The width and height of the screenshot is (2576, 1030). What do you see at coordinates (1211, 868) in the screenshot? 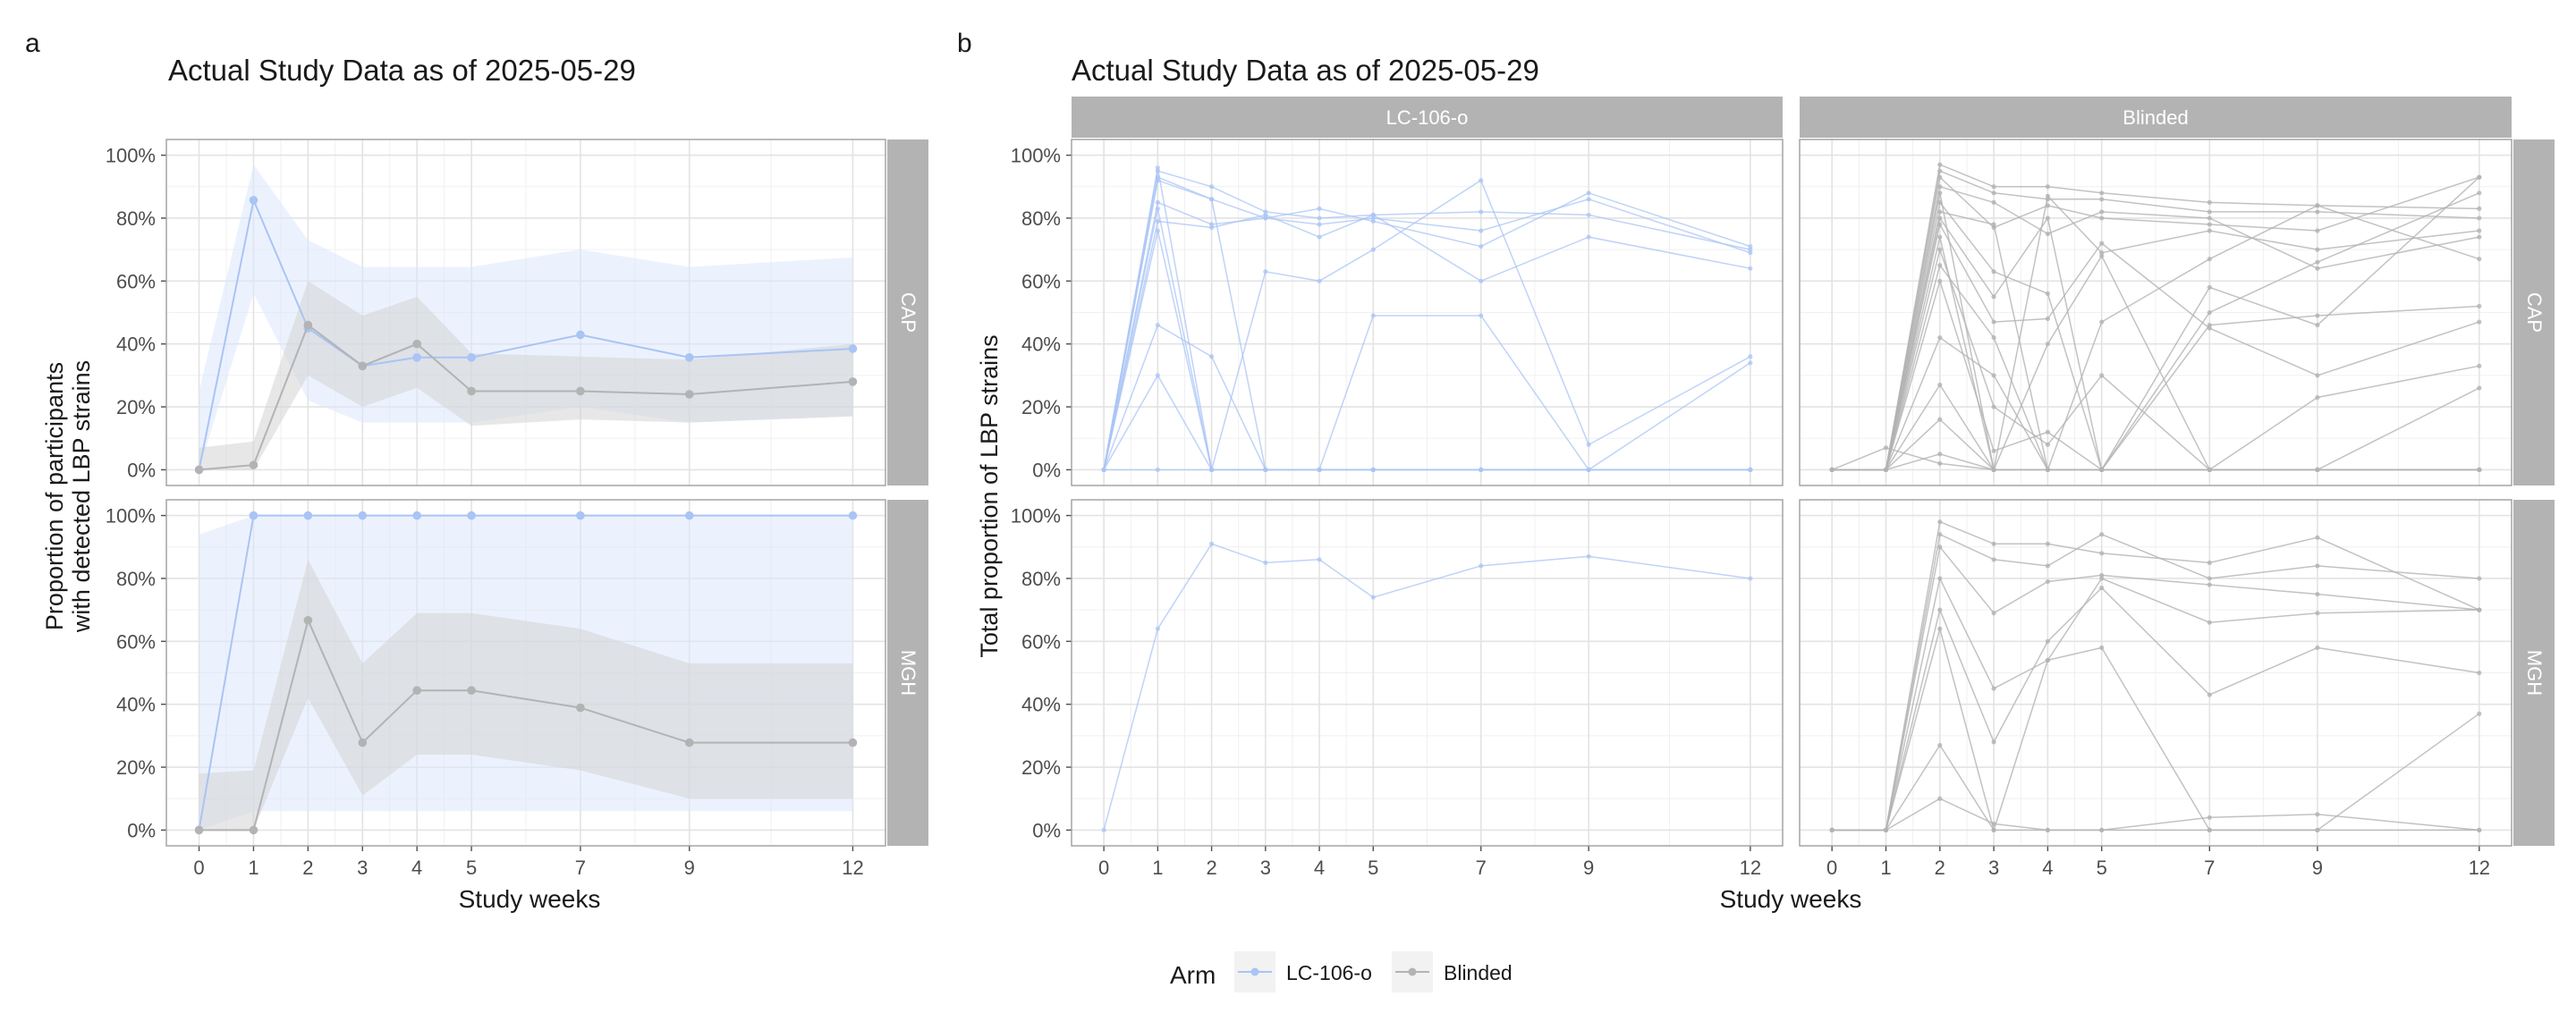
I see `panel-b-lc-106-o-mgh-x-tick-label: 2` at bounding box center [1211, 868].